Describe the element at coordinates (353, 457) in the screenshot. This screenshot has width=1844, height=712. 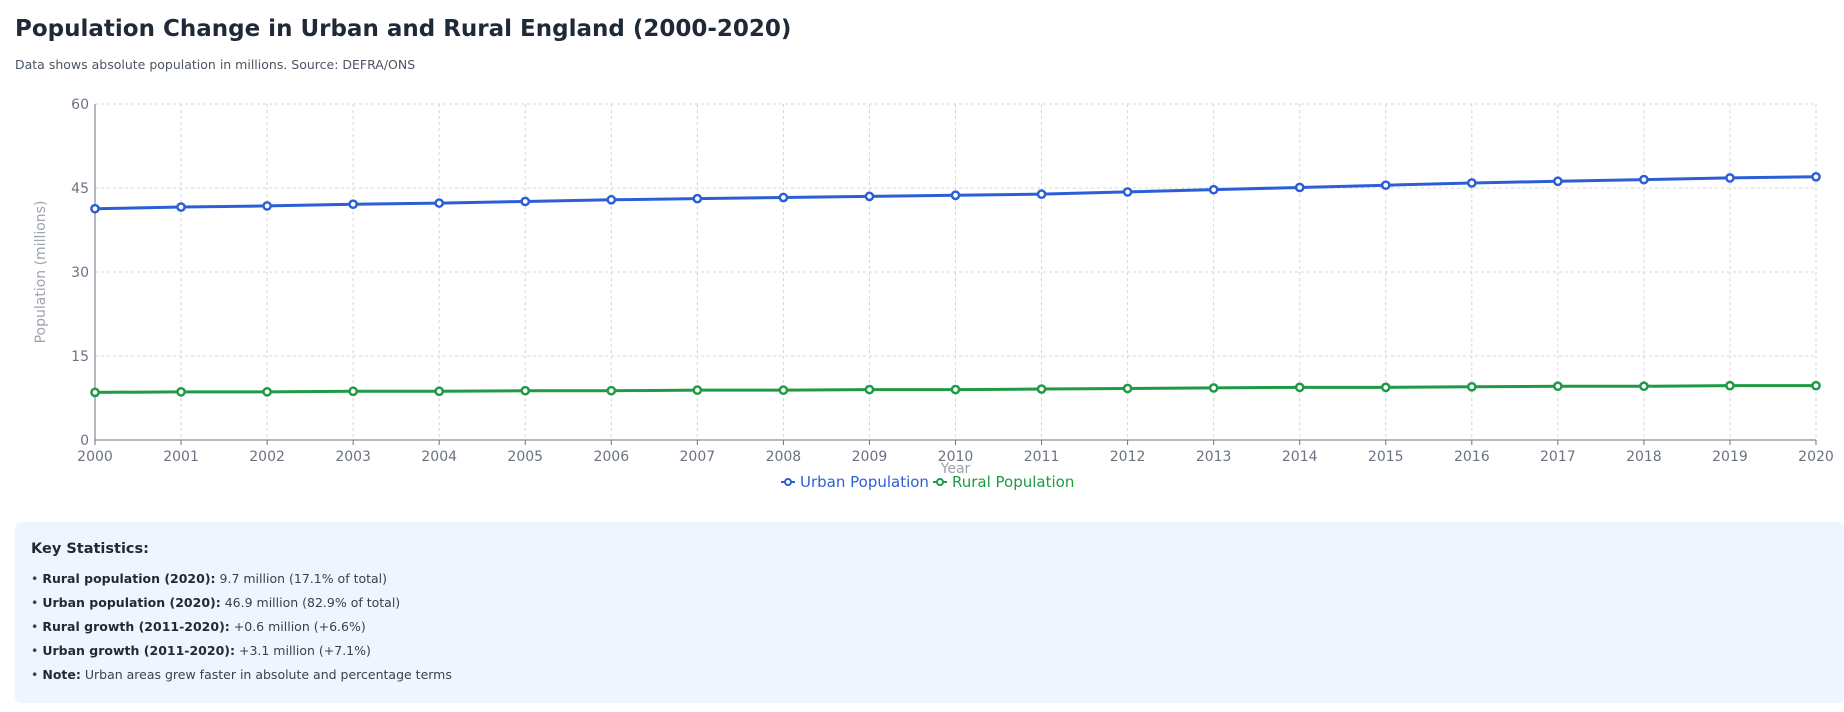
I see `x-tick-label: 2003` at that location.